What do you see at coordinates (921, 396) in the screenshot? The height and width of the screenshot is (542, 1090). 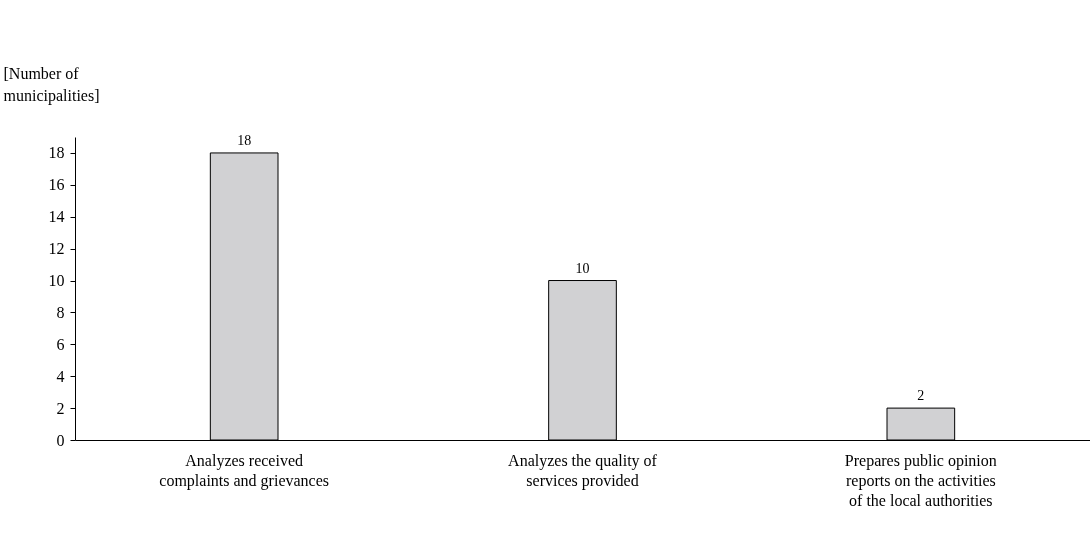 I see `data-label: 2` at bounding box center [921, 396].